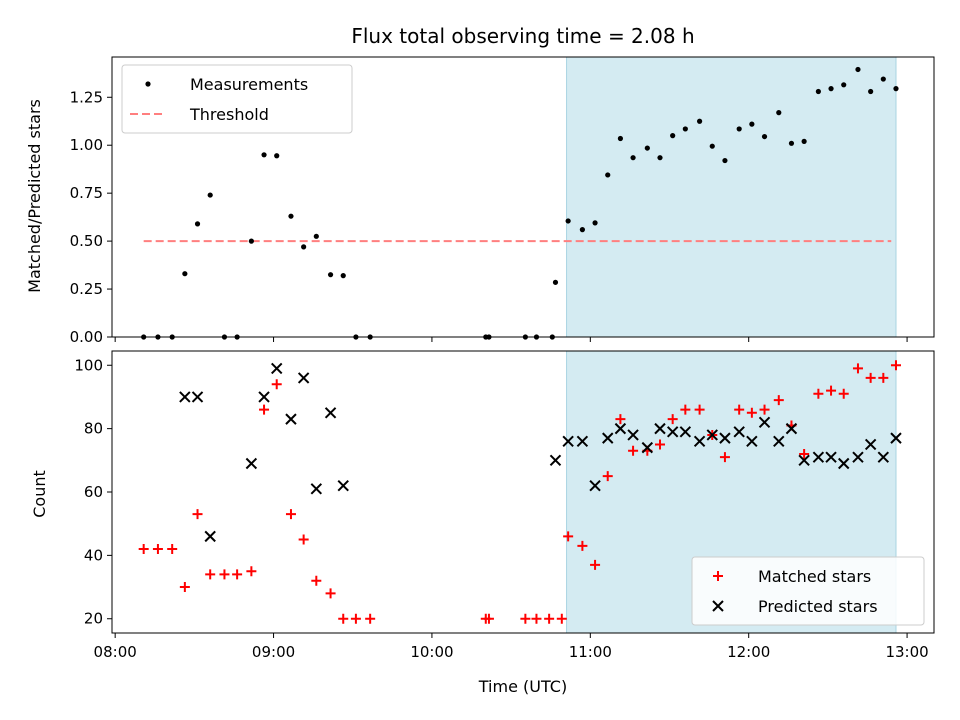 This screenshot has height=720, width=960. What do you see at coordinates (731, 197) in the screenshot?
I see `shaded-region` at bounding box center [731, 197].